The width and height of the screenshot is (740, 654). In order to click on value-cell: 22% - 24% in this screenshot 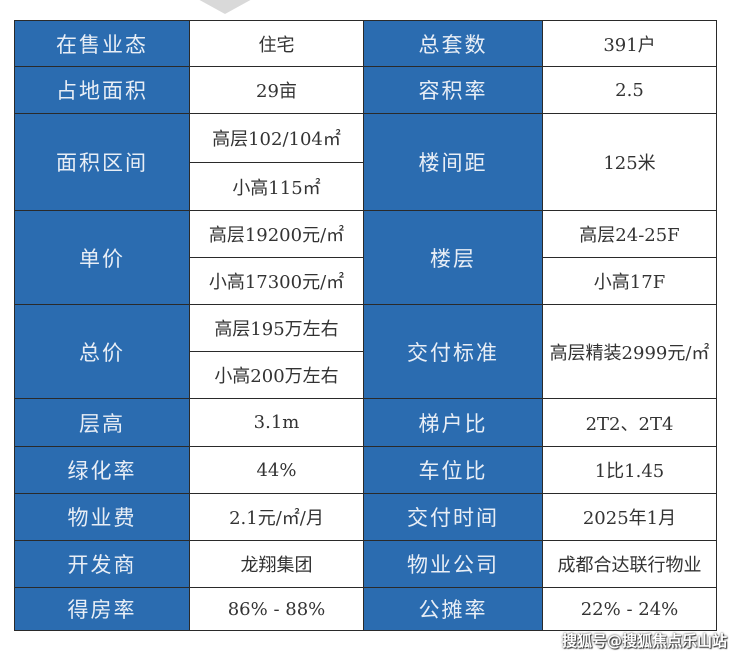, I will do `click(629, 609)`.